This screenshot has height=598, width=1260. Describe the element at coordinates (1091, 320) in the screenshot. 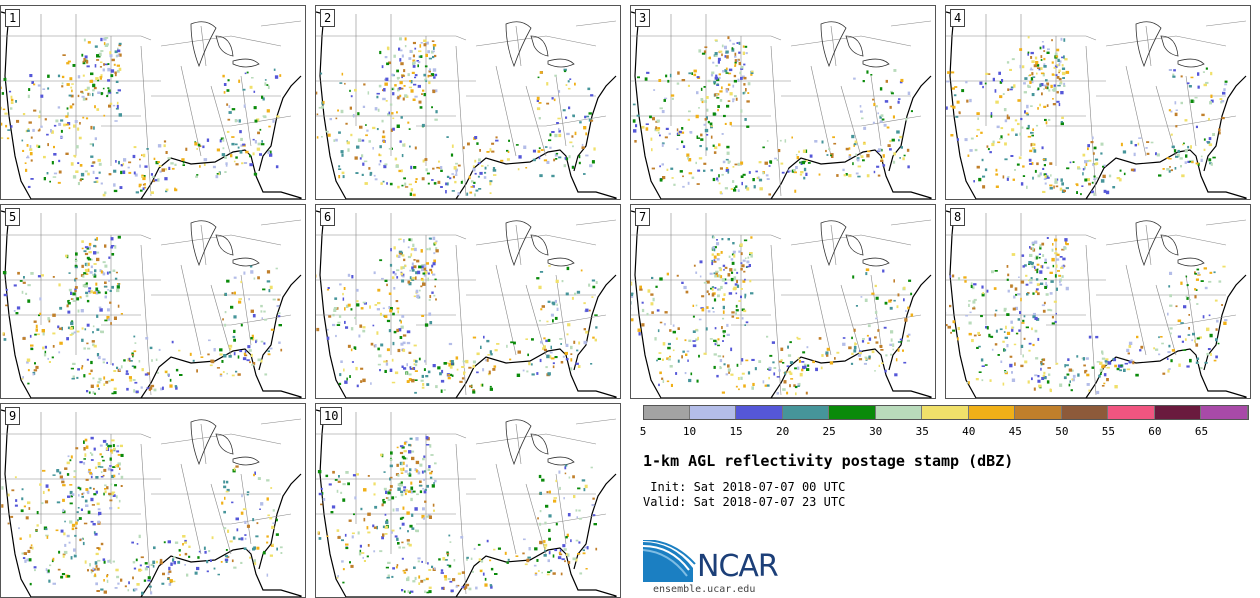

I see `state-border` at that location.